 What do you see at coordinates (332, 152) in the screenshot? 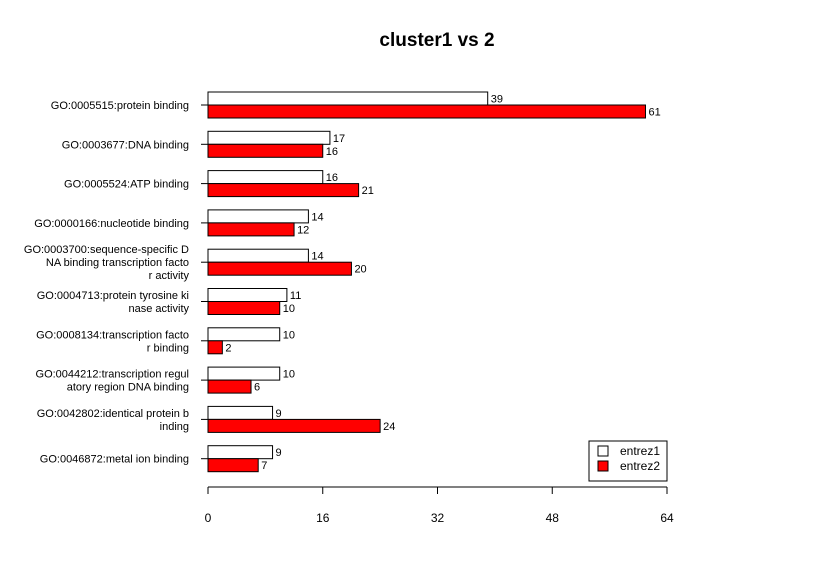
I see `value-label-entrez2-1: 16` at bounding box center [332, 152].